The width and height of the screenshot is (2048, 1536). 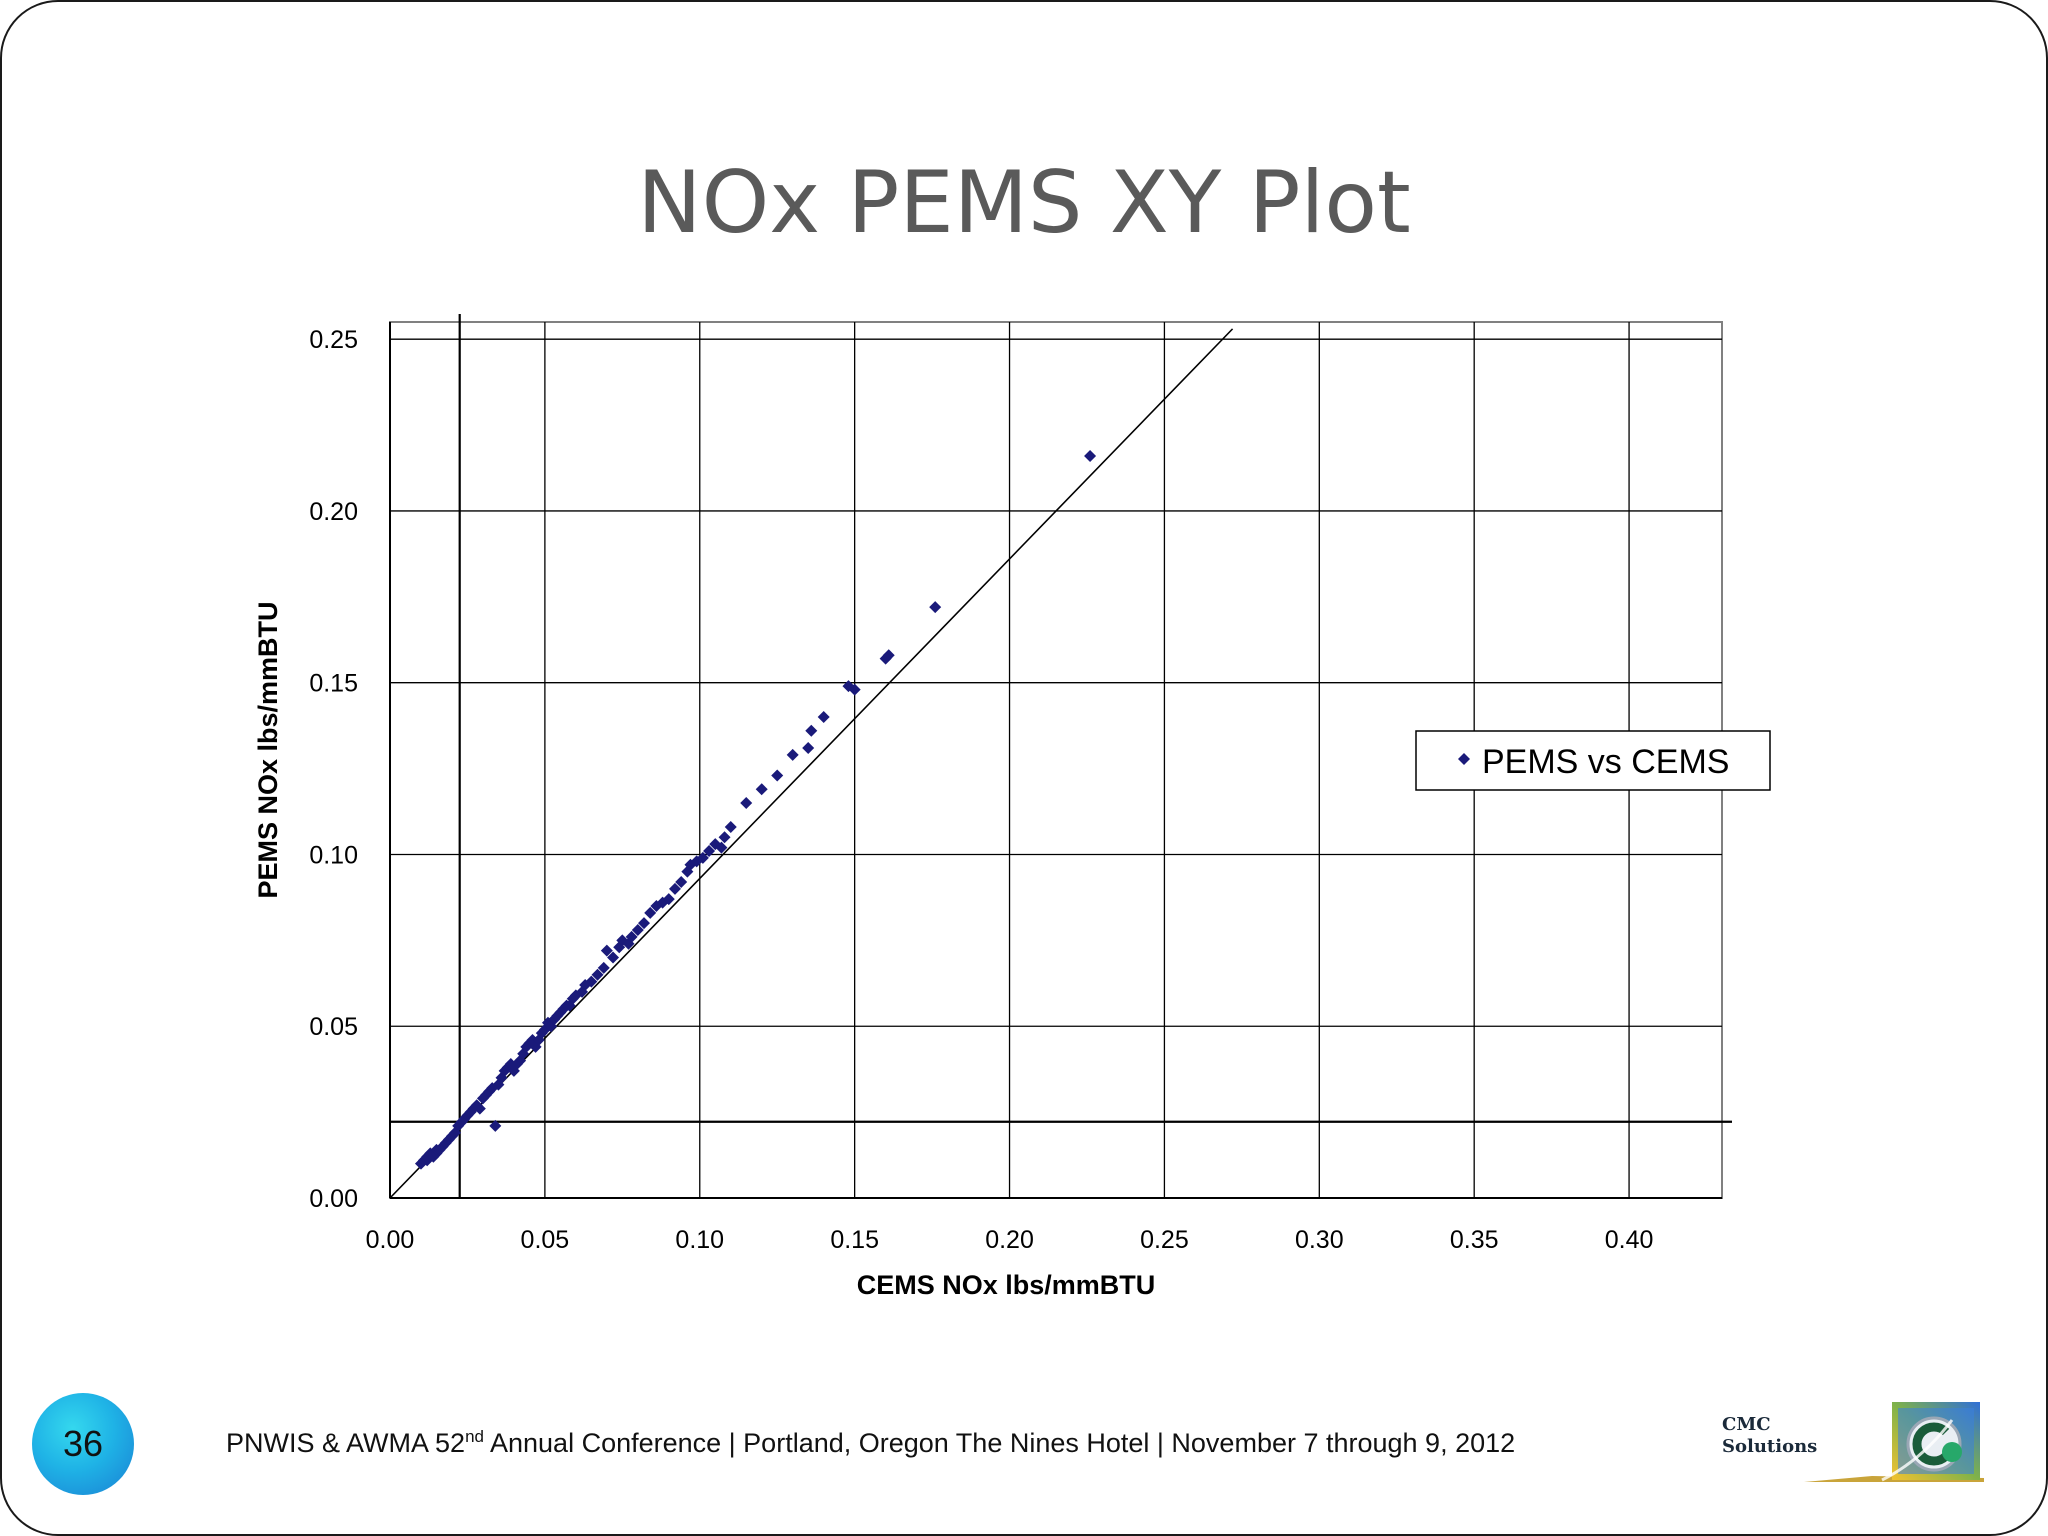 I want to click on x-tick-label: 0.35, so click(x=1474, y=1240).